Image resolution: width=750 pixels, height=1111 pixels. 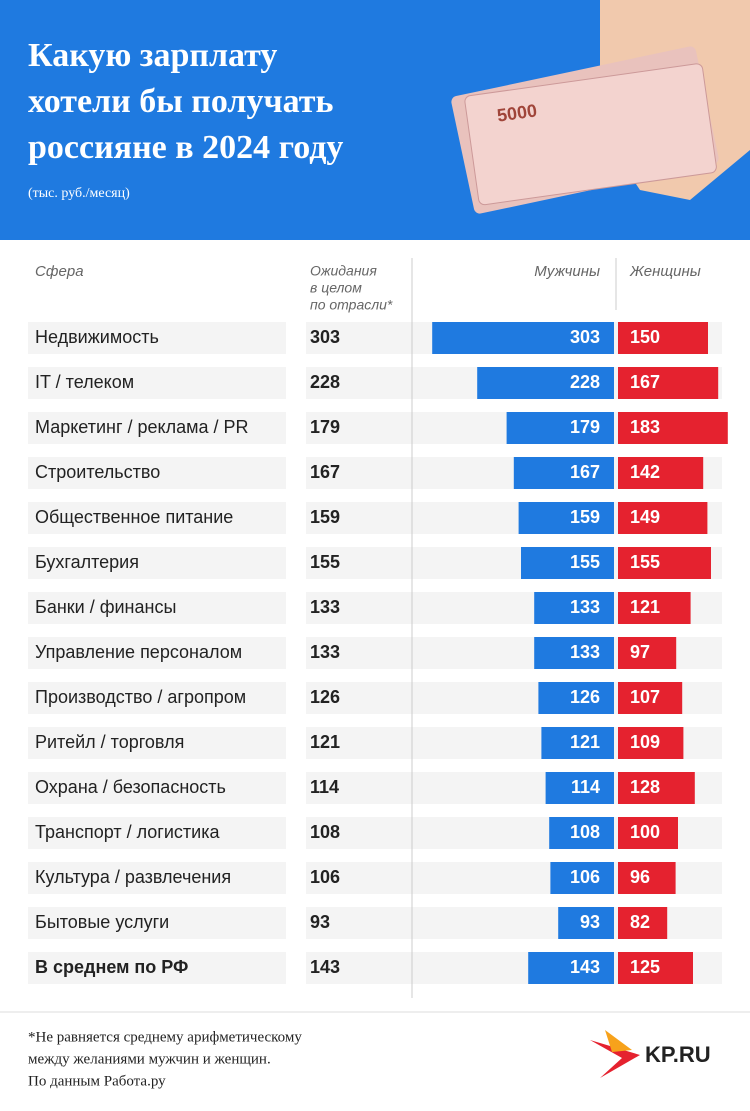 I want to click on category-label: IT / телеком, so click(x=84, y=382).